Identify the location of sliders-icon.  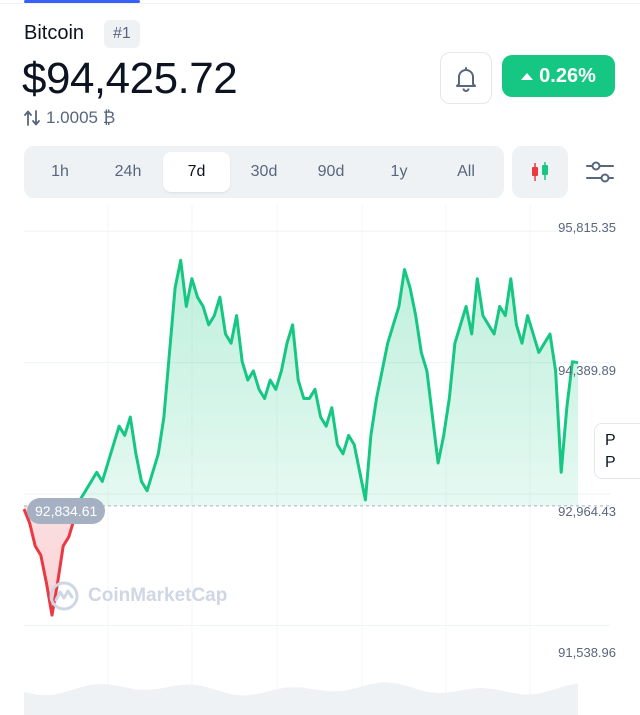
(600, 172).